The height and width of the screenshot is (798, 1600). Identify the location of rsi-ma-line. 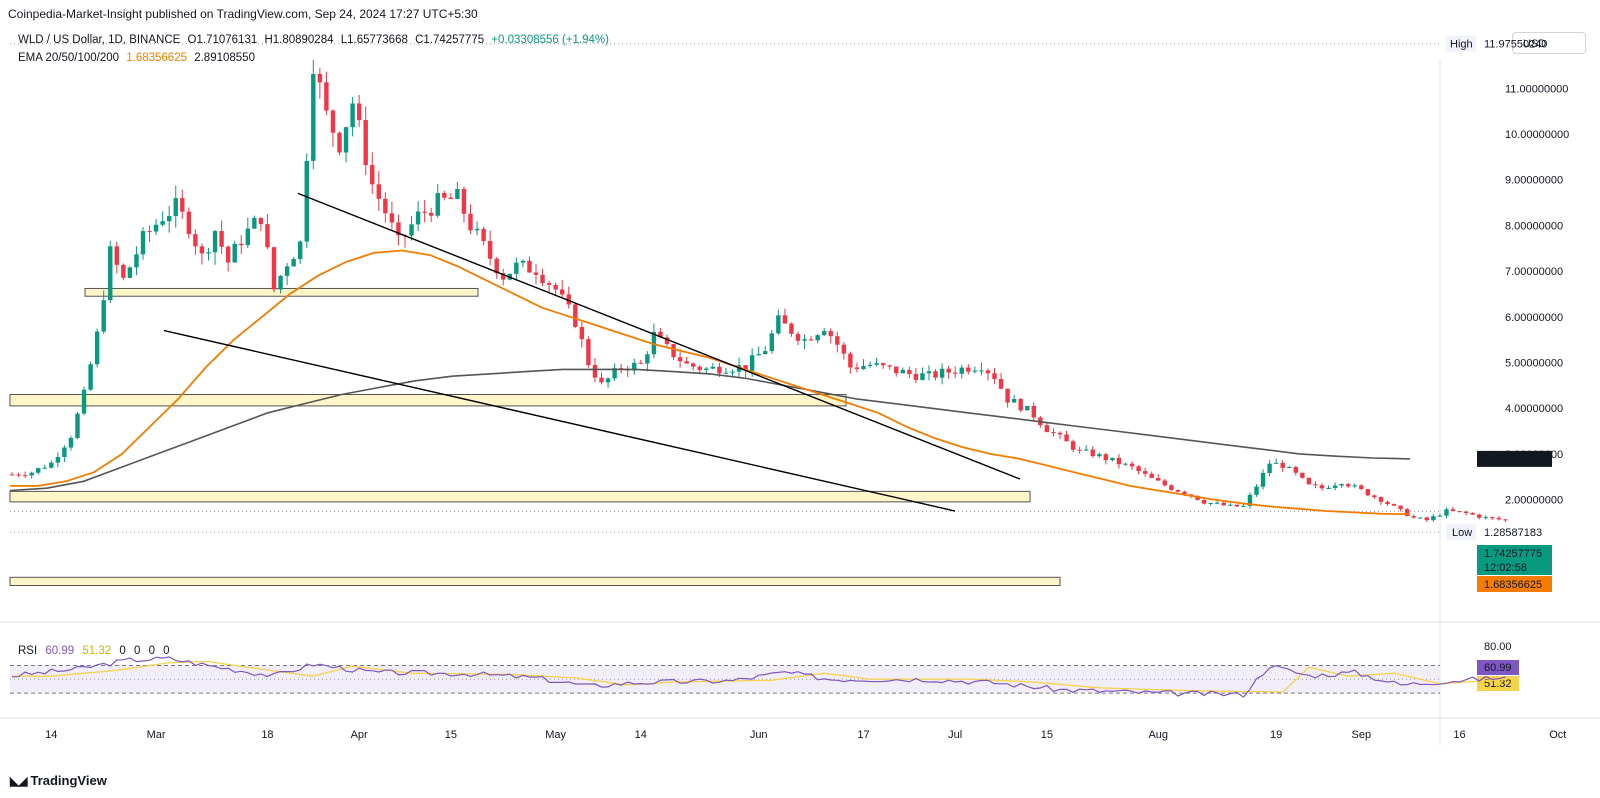
(759, 676).